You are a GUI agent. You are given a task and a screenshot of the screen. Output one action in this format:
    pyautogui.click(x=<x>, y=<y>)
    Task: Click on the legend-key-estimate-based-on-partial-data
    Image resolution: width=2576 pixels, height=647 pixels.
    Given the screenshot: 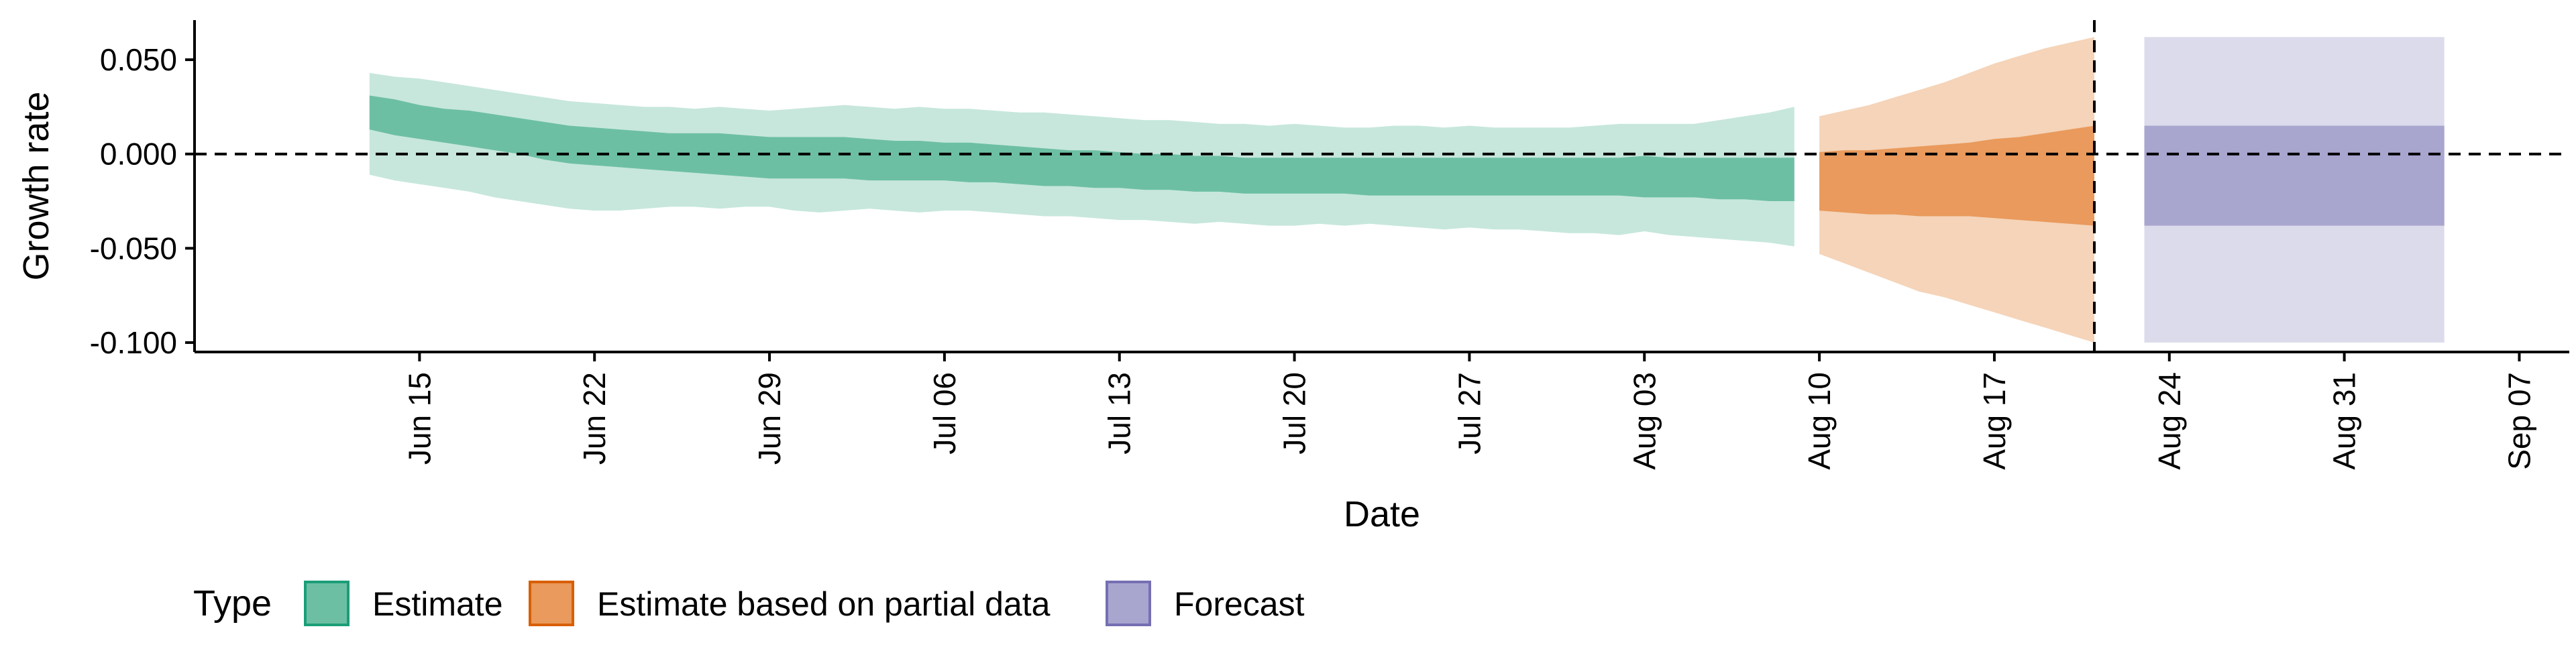 What is the action you would take?
    pyautogui.click(x=551, y=603)
    